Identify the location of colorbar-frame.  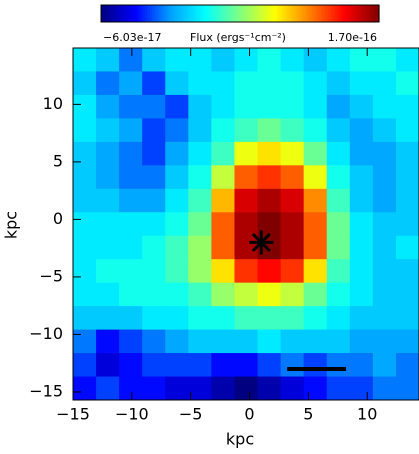
(240, 13).